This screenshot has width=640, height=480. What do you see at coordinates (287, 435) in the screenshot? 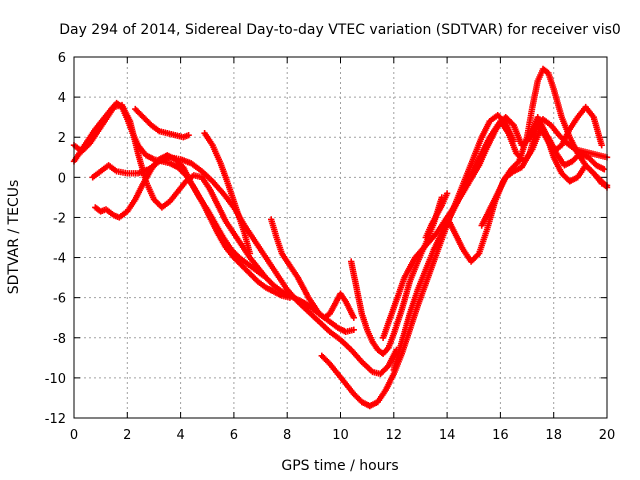
I see `x-tick-label: 8` at bounding box center [287, 435].